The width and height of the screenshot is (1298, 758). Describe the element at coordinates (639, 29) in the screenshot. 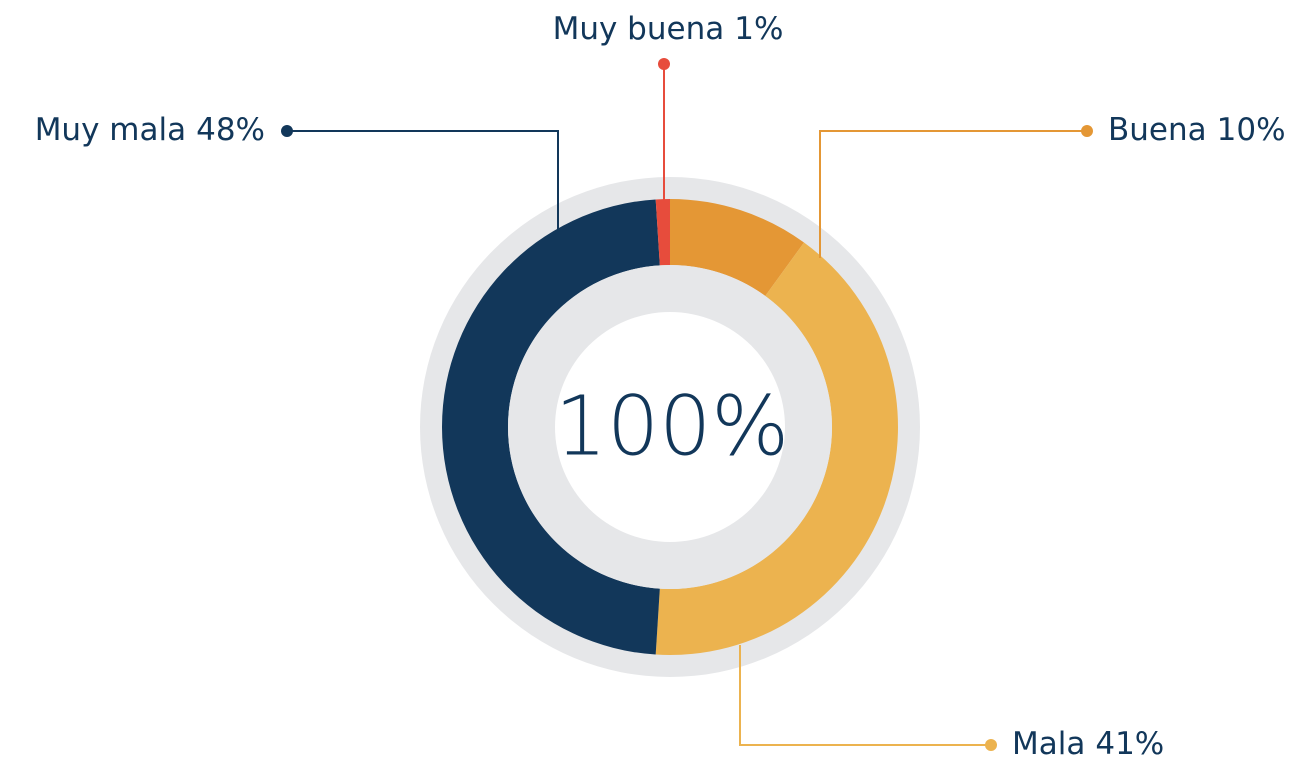

I see `category-name: Muy buena` at that location.